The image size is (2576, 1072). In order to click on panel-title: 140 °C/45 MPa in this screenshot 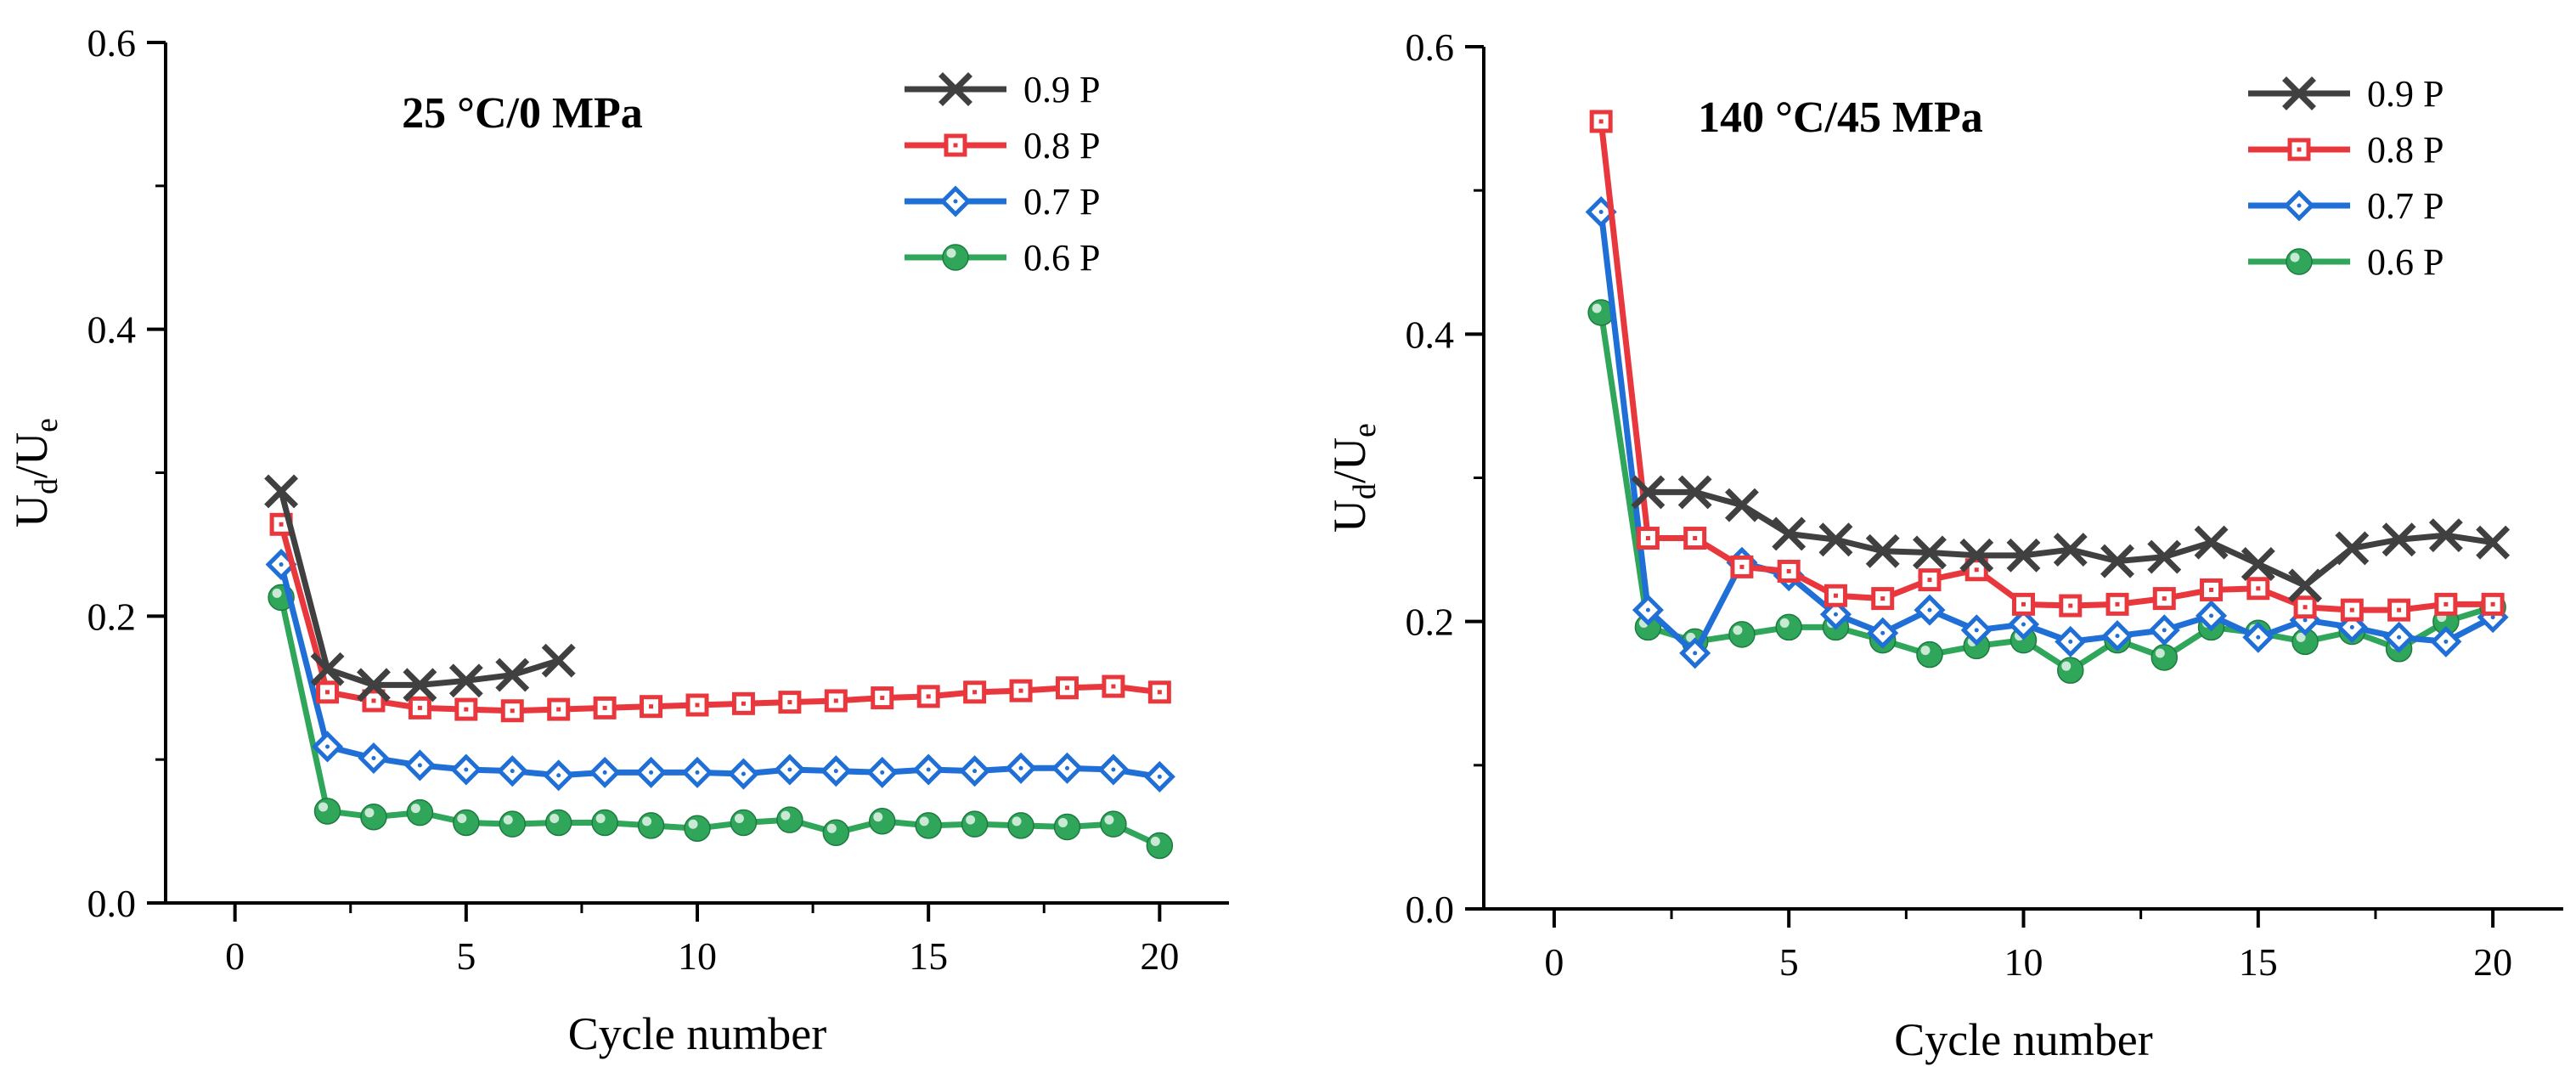, I will do `click(1840, 117)`.